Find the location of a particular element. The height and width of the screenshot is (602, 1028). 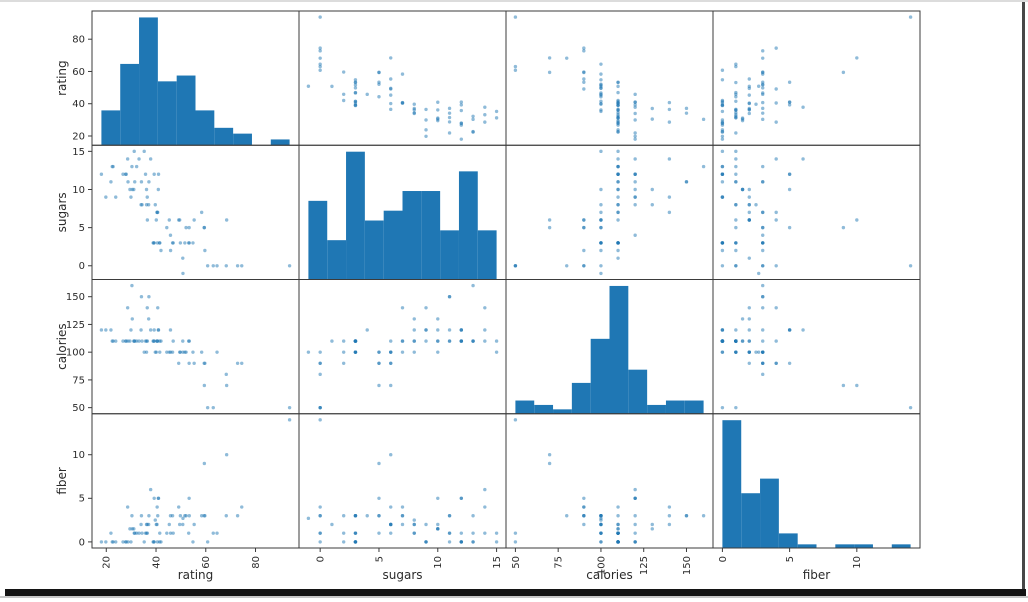

y-ticks-fiber: 0 5 10 is located at coordinates (82, 499).